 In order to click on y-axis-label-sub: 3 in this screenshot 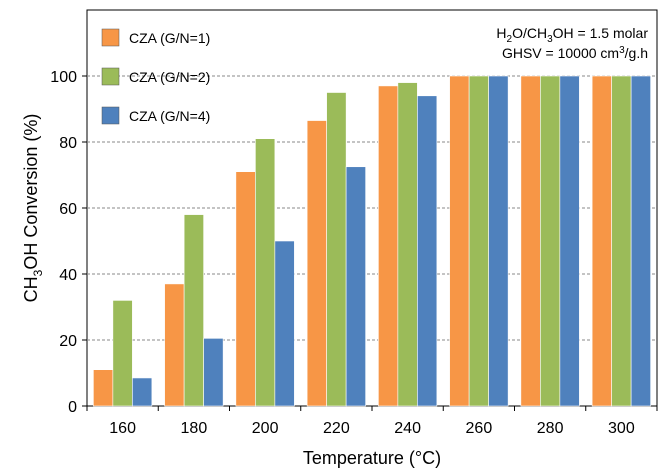, I will do `click(38, 272)`.